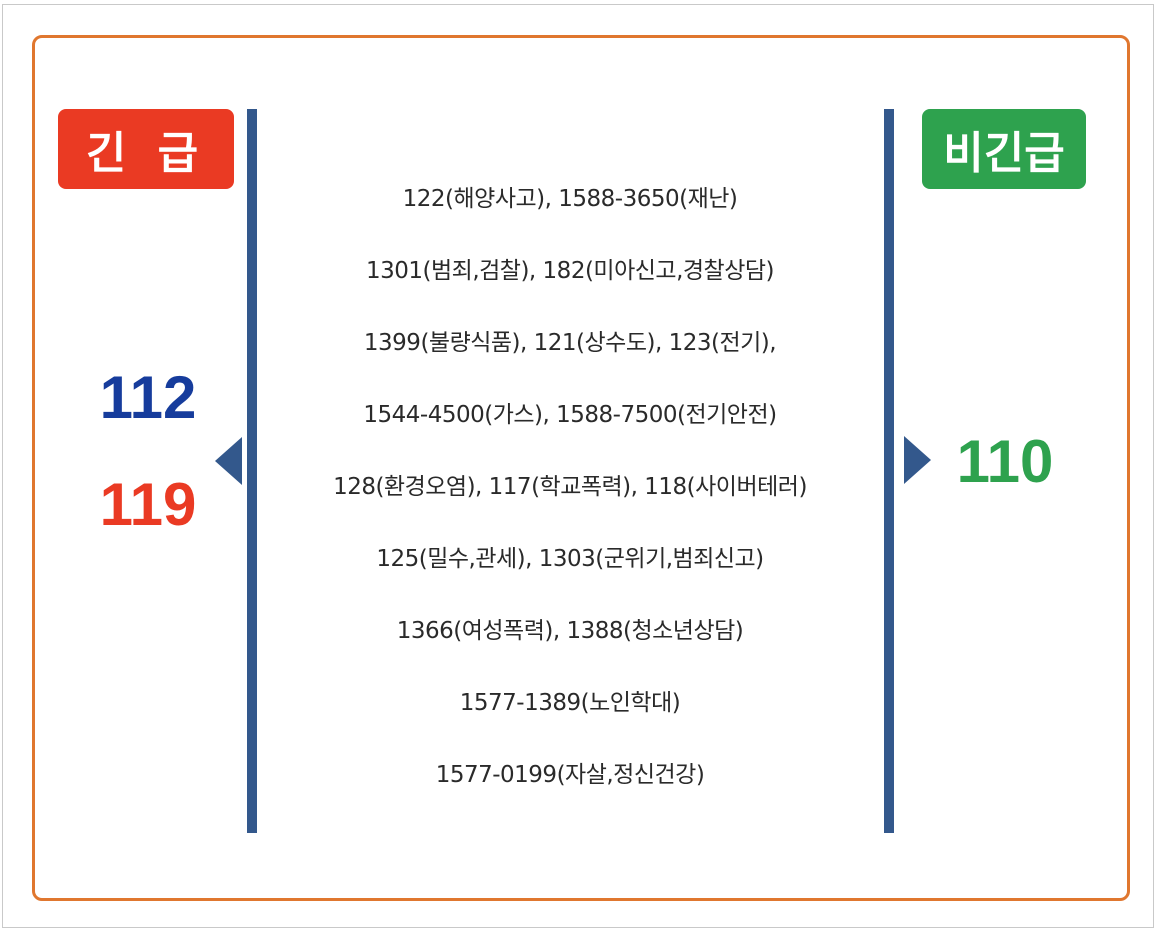 The width and height of the screenshot is (1162, 934). Describe the element at coordinates (1005, 461) in the screenshot. I see `non-emergency-number: 110` at that location.